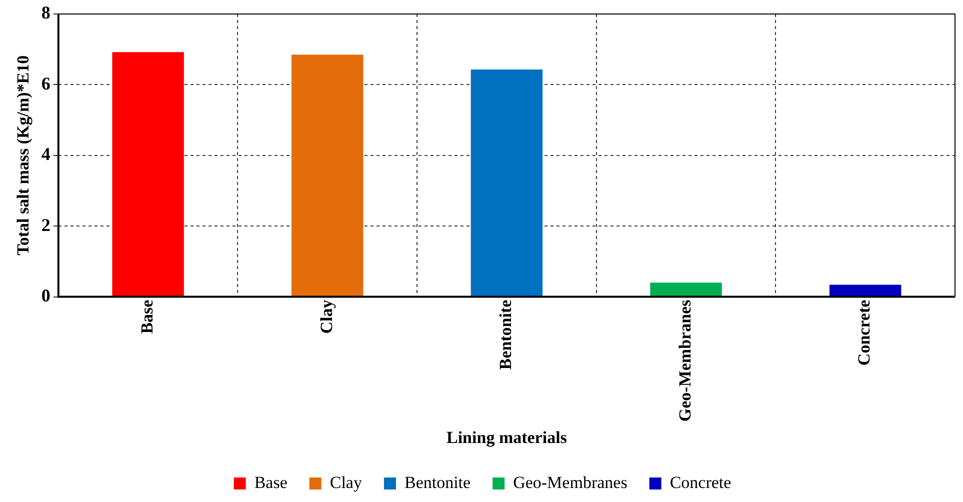 The image size is (963, 502). Describe the element at coordinates (506, 334) in the screenshot. I see `x-tick-label: Bentonite` at that location.